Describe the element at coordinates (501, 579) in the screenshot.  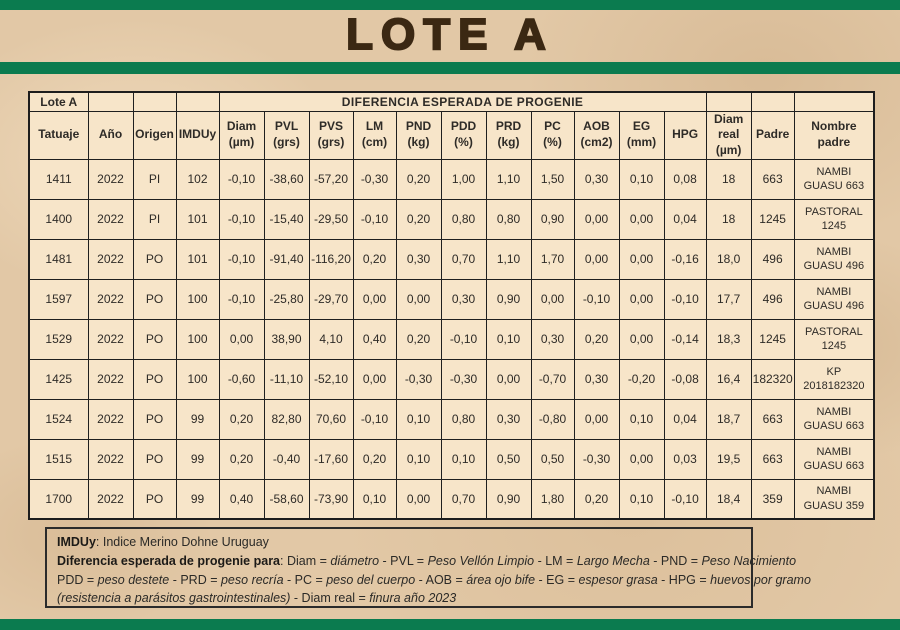
I see `legend-definition: área ojo bife` at that location.